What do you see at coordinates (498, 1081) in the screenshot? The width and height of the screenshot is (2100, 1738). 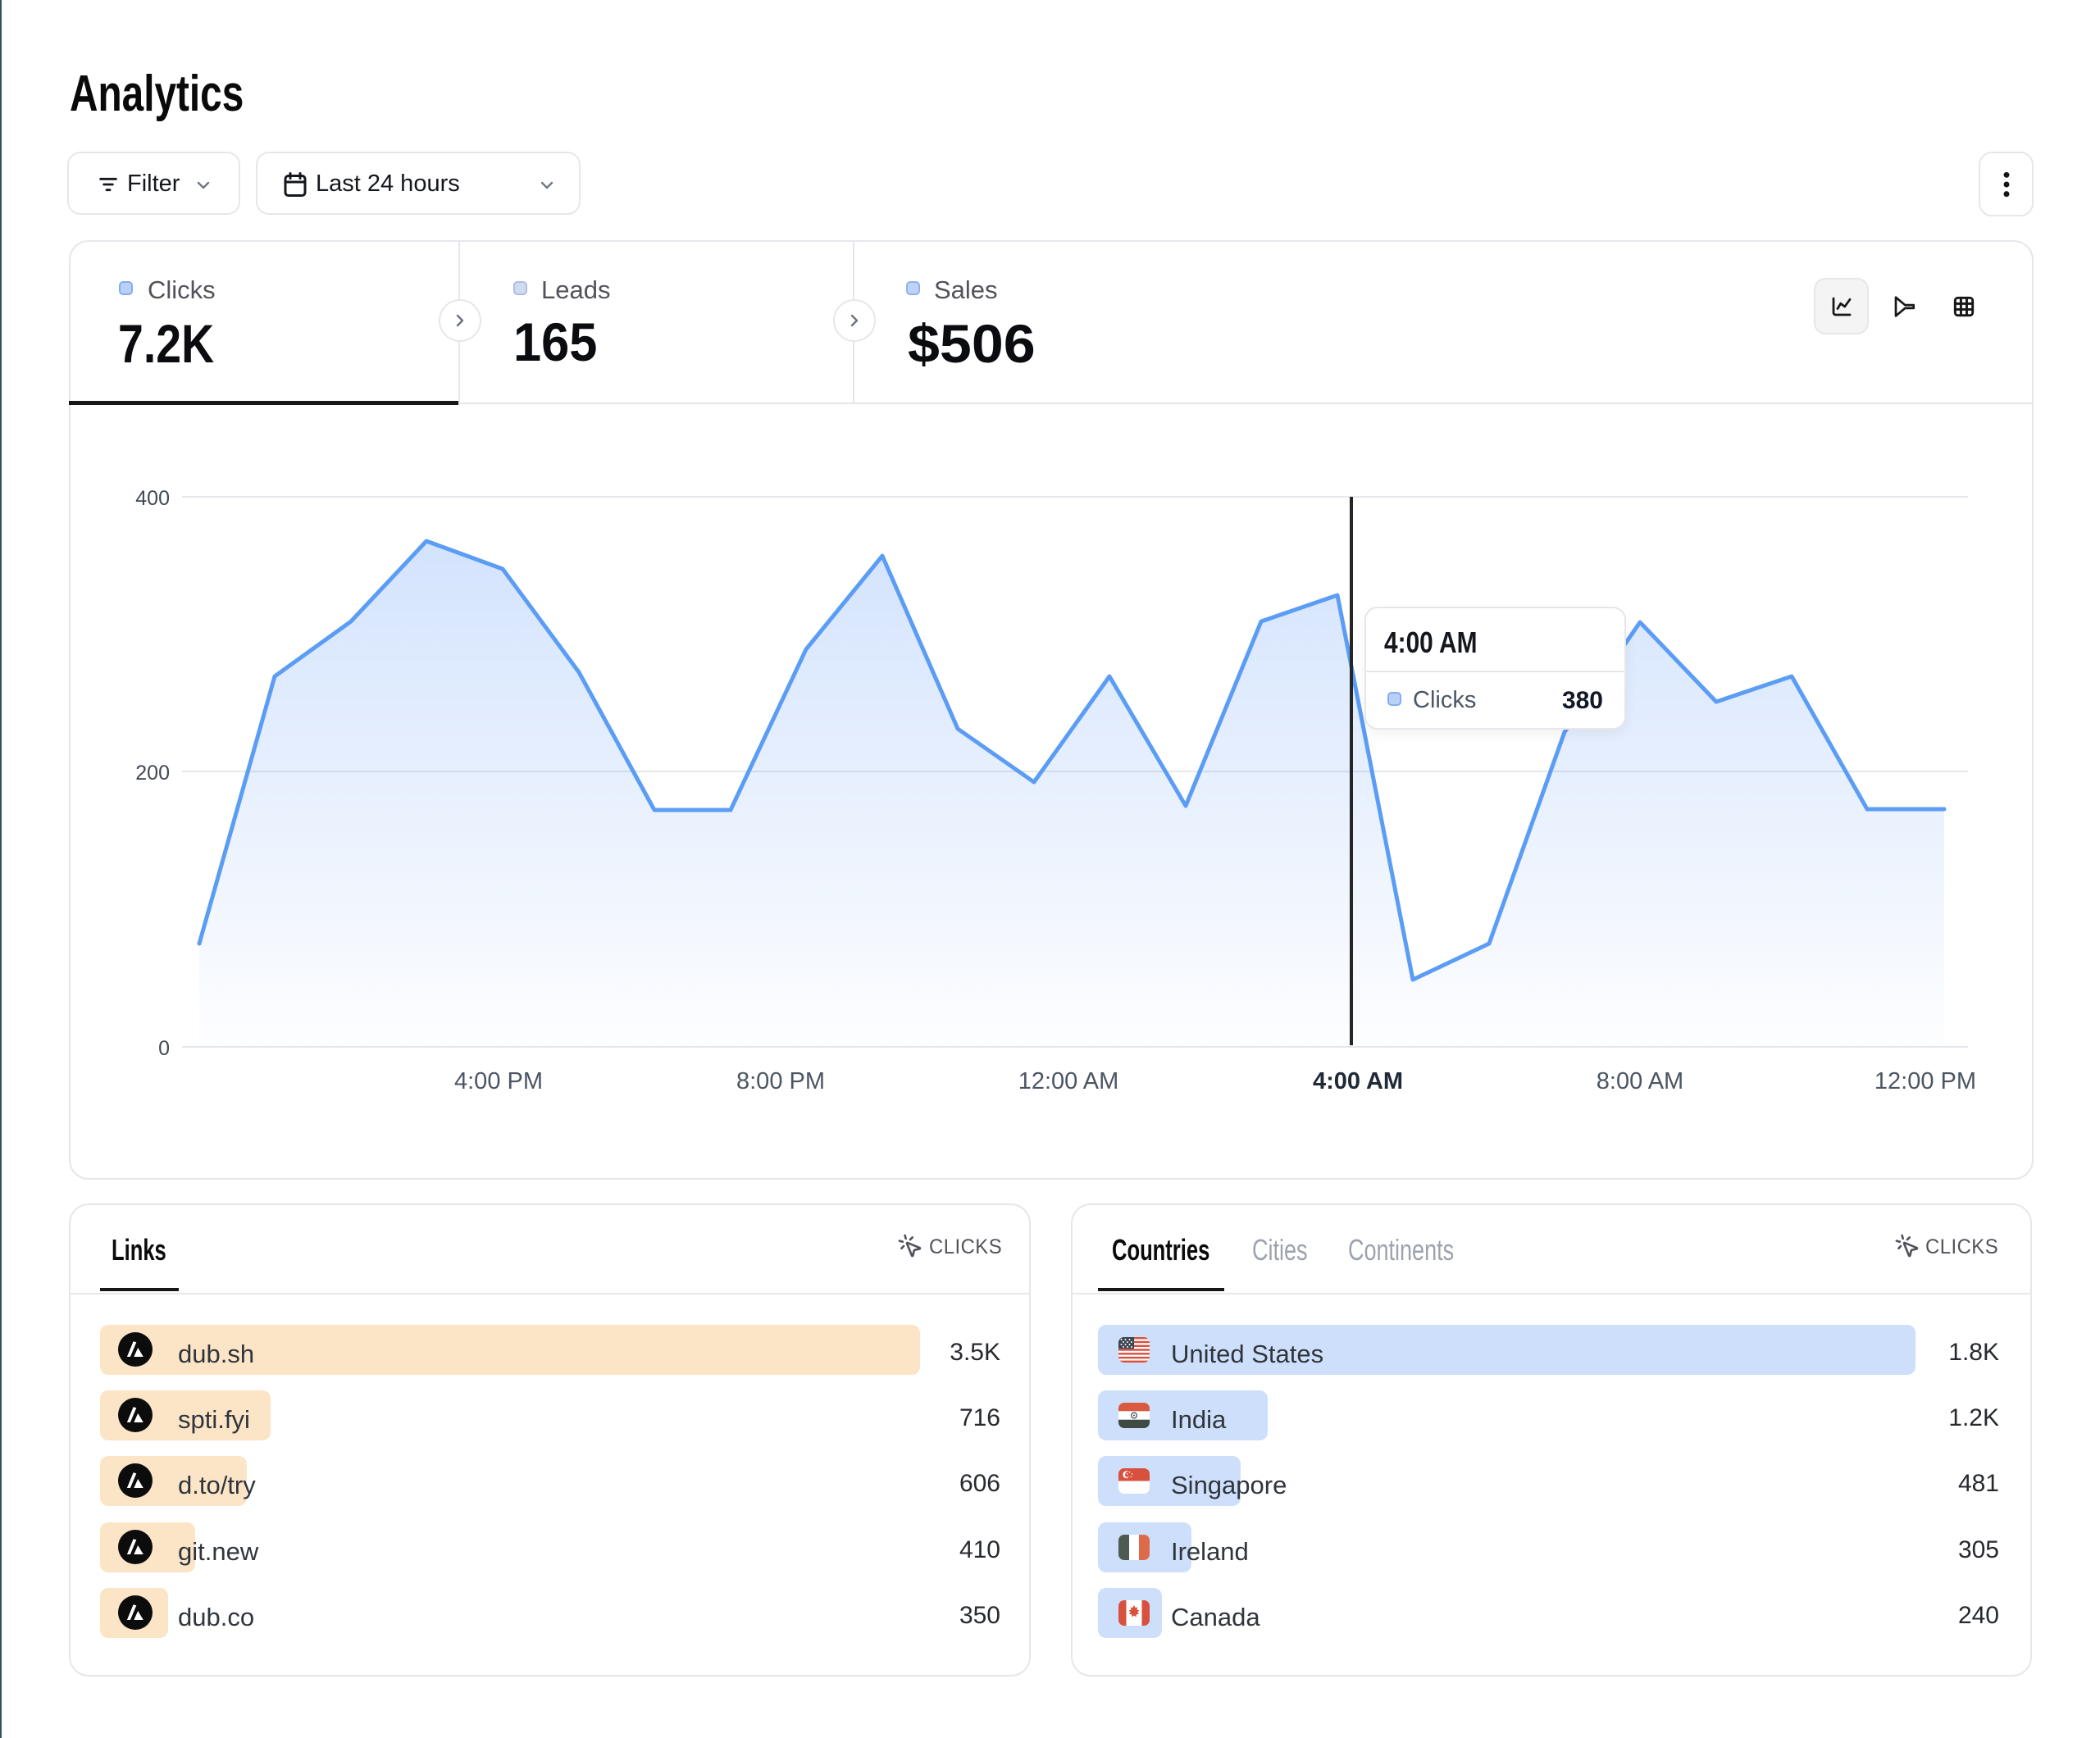 I see `svg-text: 4:00 PM` at bounding box center [498, 1081].